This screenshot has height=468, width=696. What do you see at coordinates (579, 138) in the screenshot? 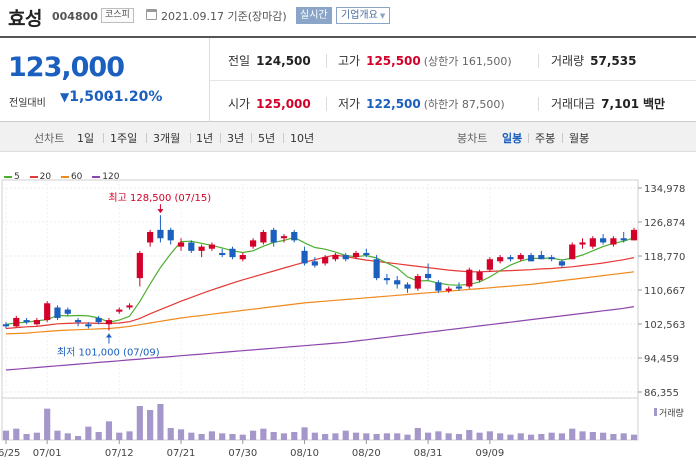
I see `tab-monthly: 월봉` at bounding box center [579, 138].